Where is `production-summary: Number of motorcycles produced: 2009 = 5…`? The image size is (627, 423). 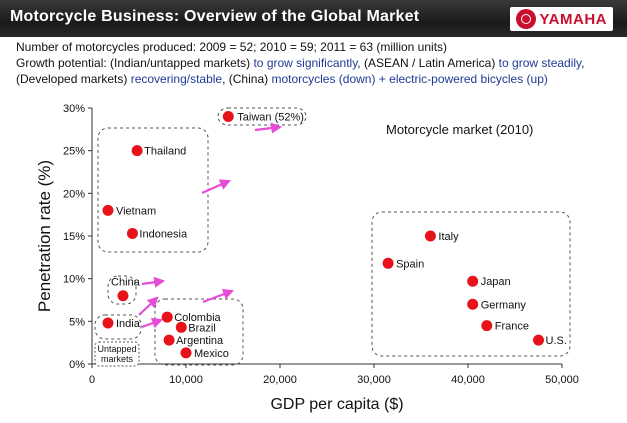 production-summary: Number of motorcycles produced: 2009 = 5… is located at coordinates (232, 47).